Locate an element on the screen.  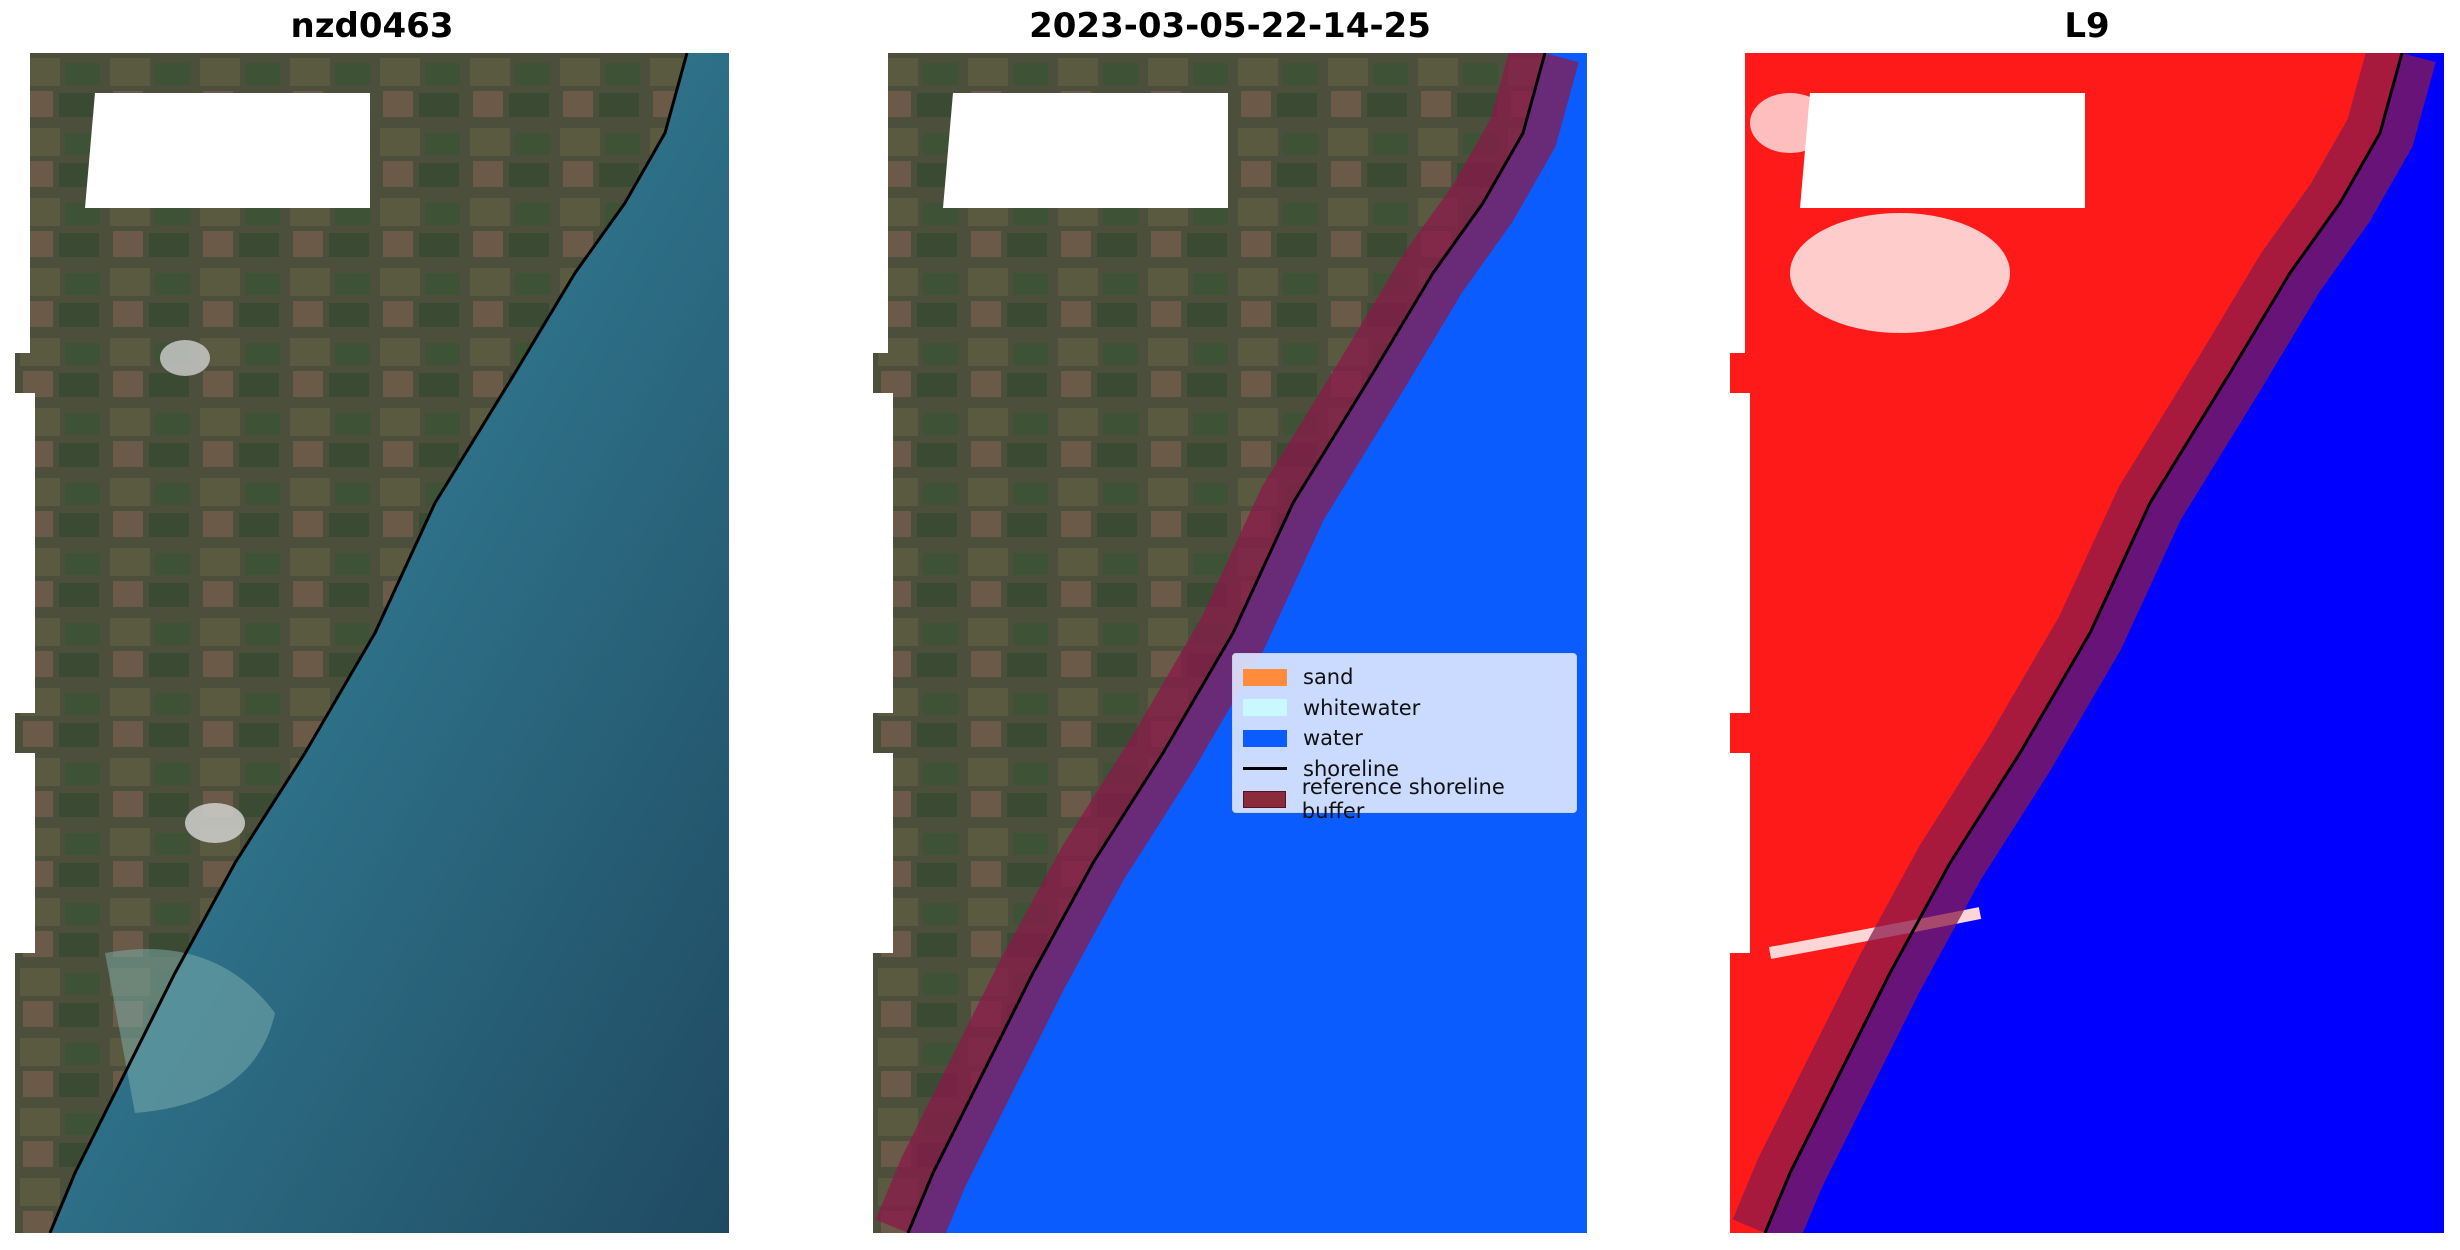
legend-label: reference shoreline buffer is located at coordinates (1403, 799).